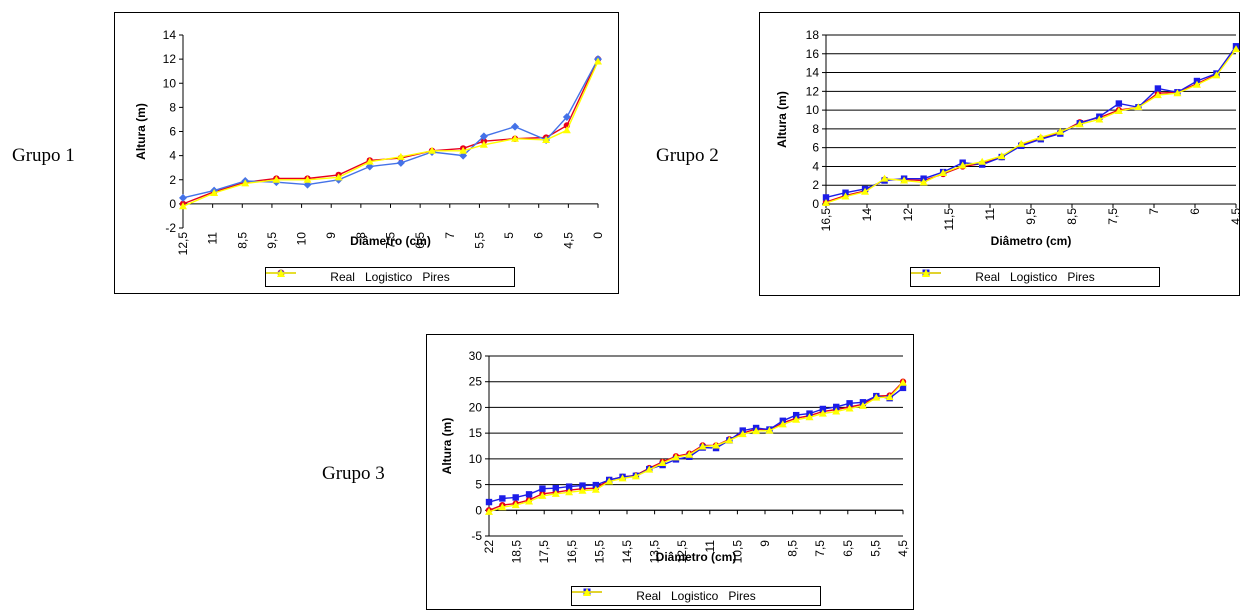  Describe the element at coordinates (696, 596) in the screenshot. I see `chart-grupo-3-legend: Real Logistico Pires` at that location.